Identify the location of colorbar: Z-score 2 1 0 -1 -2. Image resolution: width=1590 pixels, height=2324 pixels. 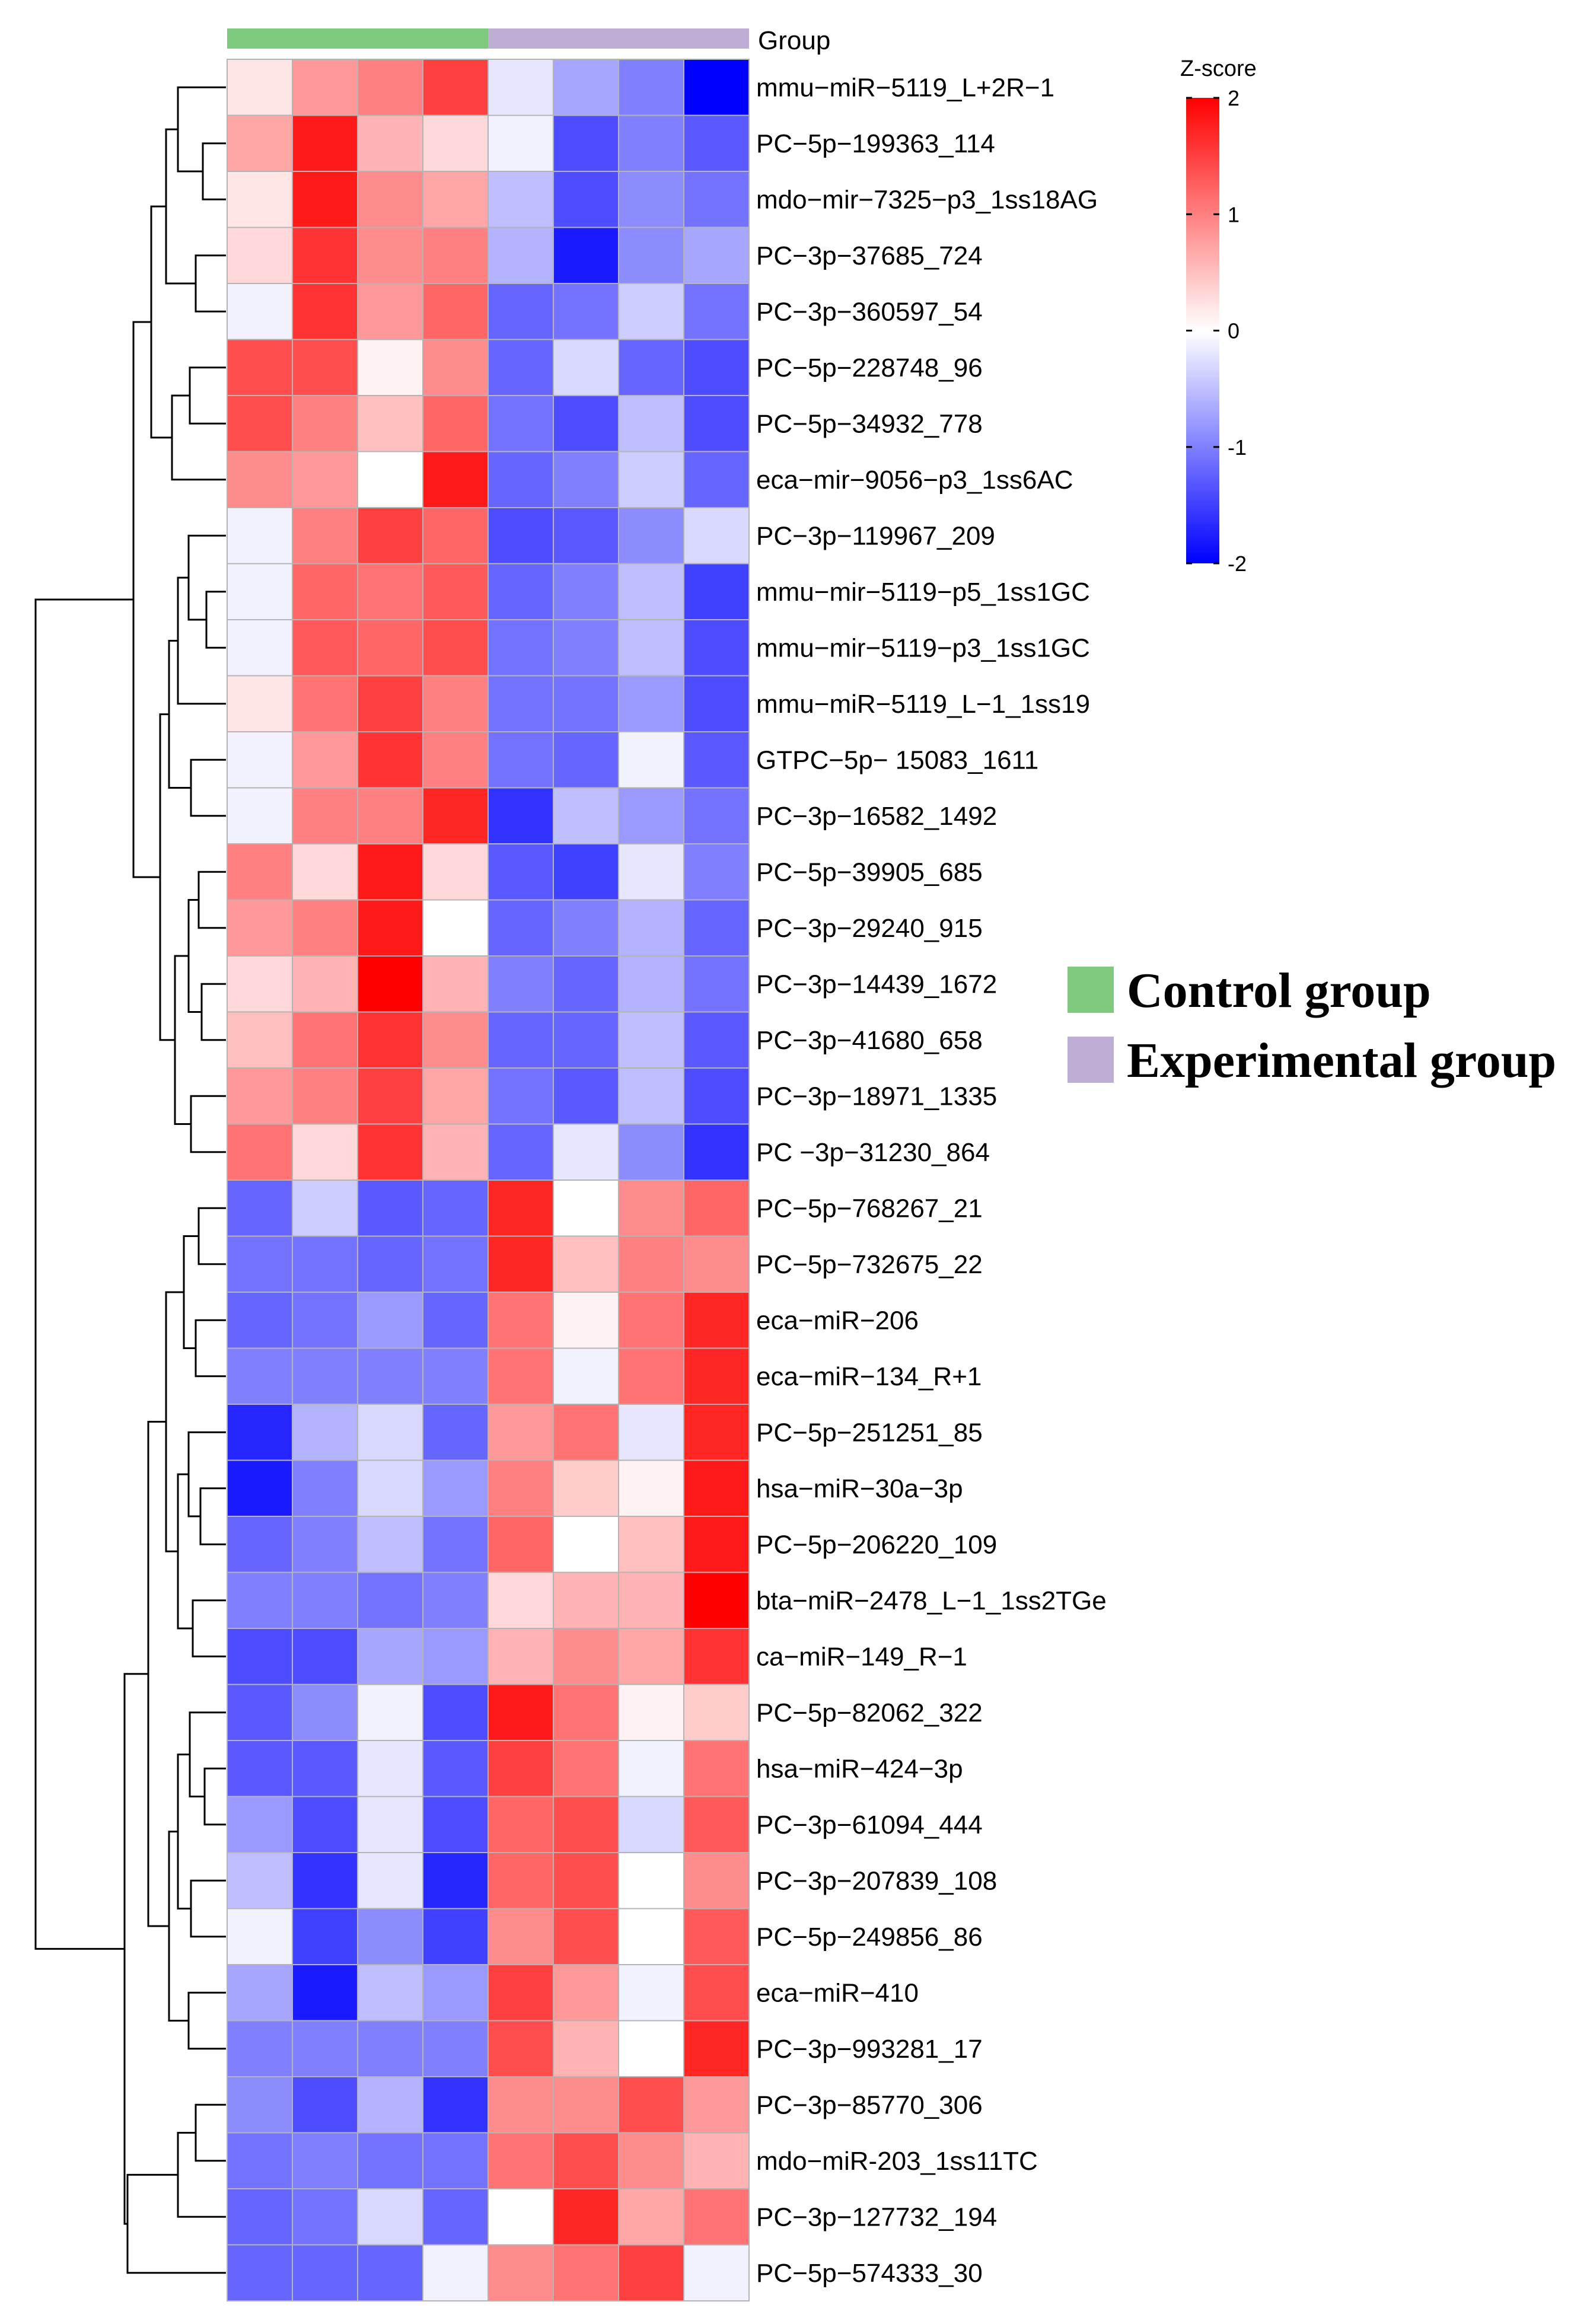
(1218, 316).